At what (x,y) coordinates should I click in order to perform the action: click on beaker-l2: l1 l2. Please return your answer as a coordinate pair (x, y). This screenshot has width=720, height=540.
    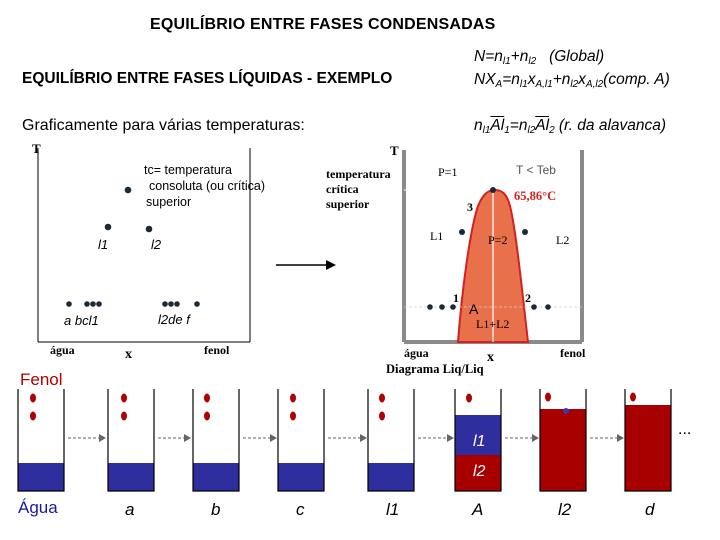
    Looking at the image, I should click on (478, 440).